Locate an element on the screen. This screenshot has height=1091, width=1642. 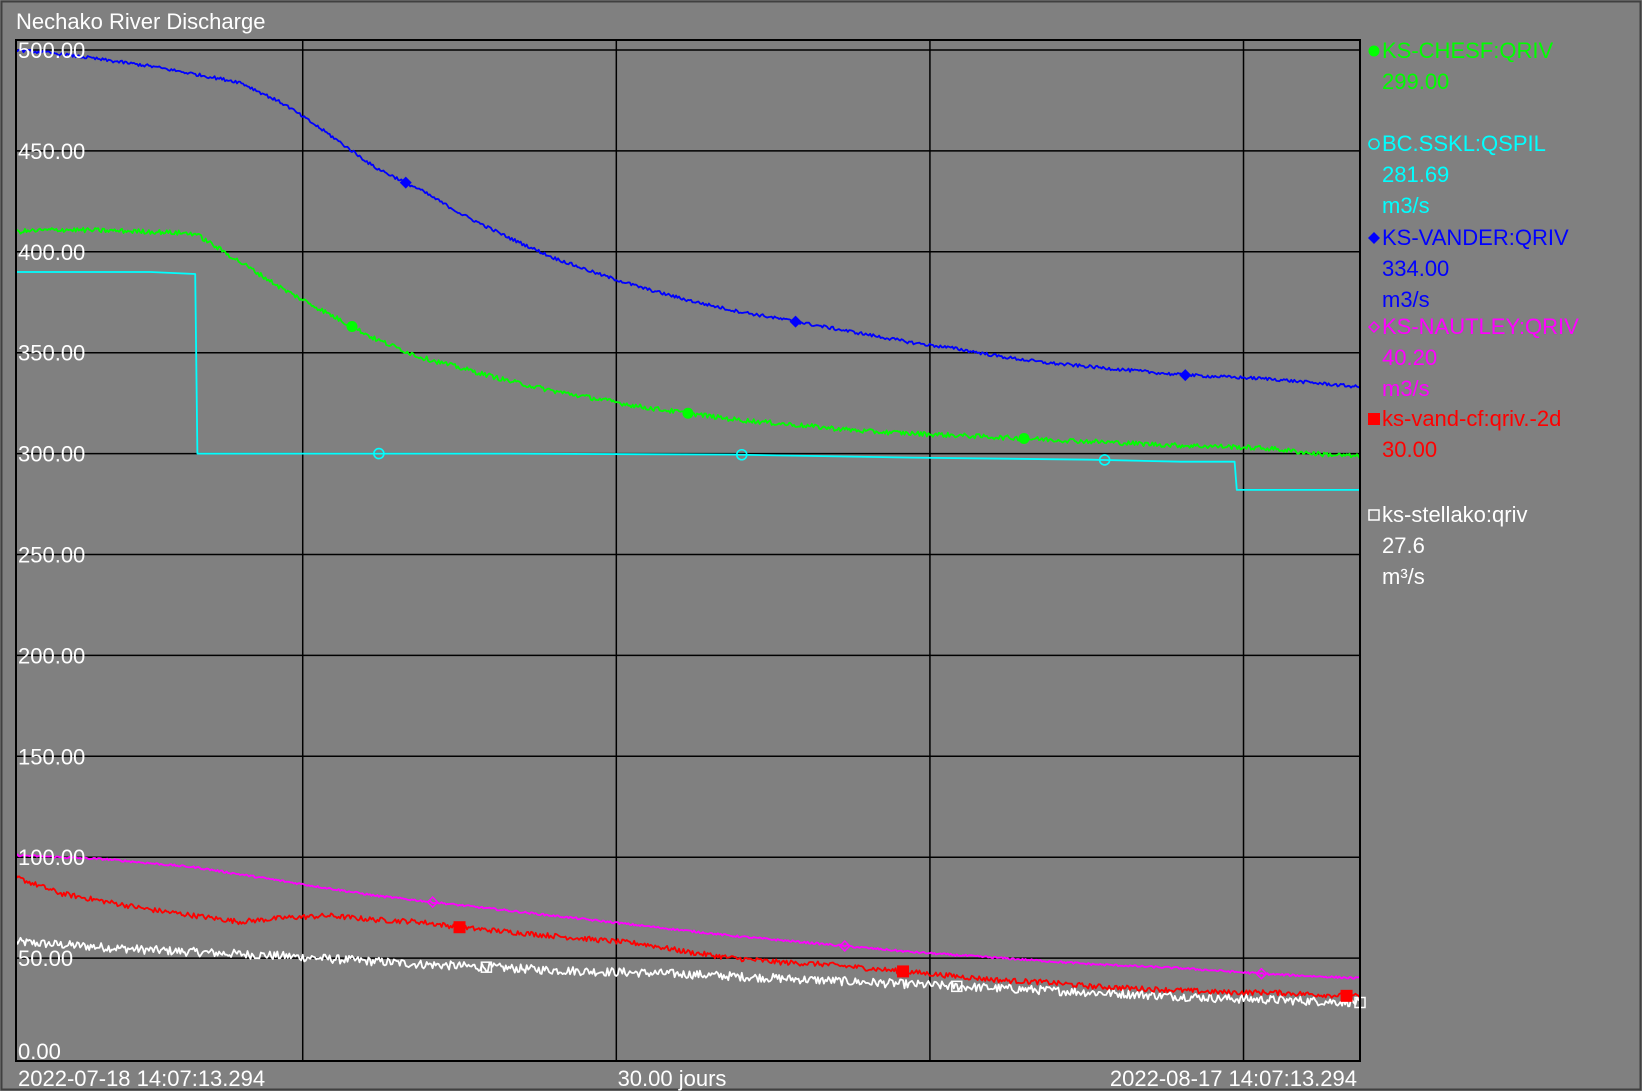
y-tick-label: 400.00 is located at coordinates (51, 252).